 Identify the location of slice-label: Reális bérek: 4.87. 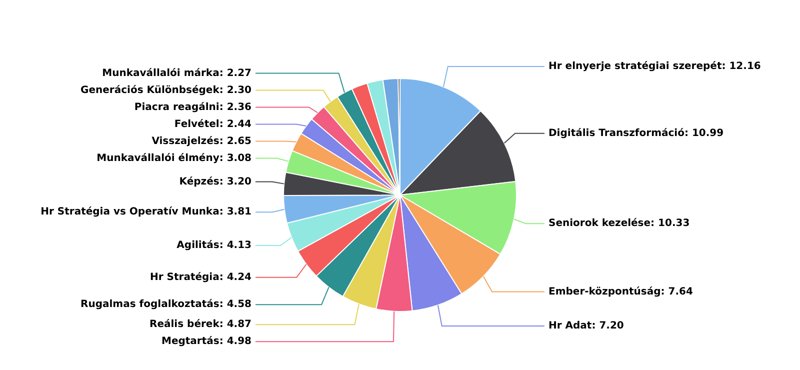
(201, 324).